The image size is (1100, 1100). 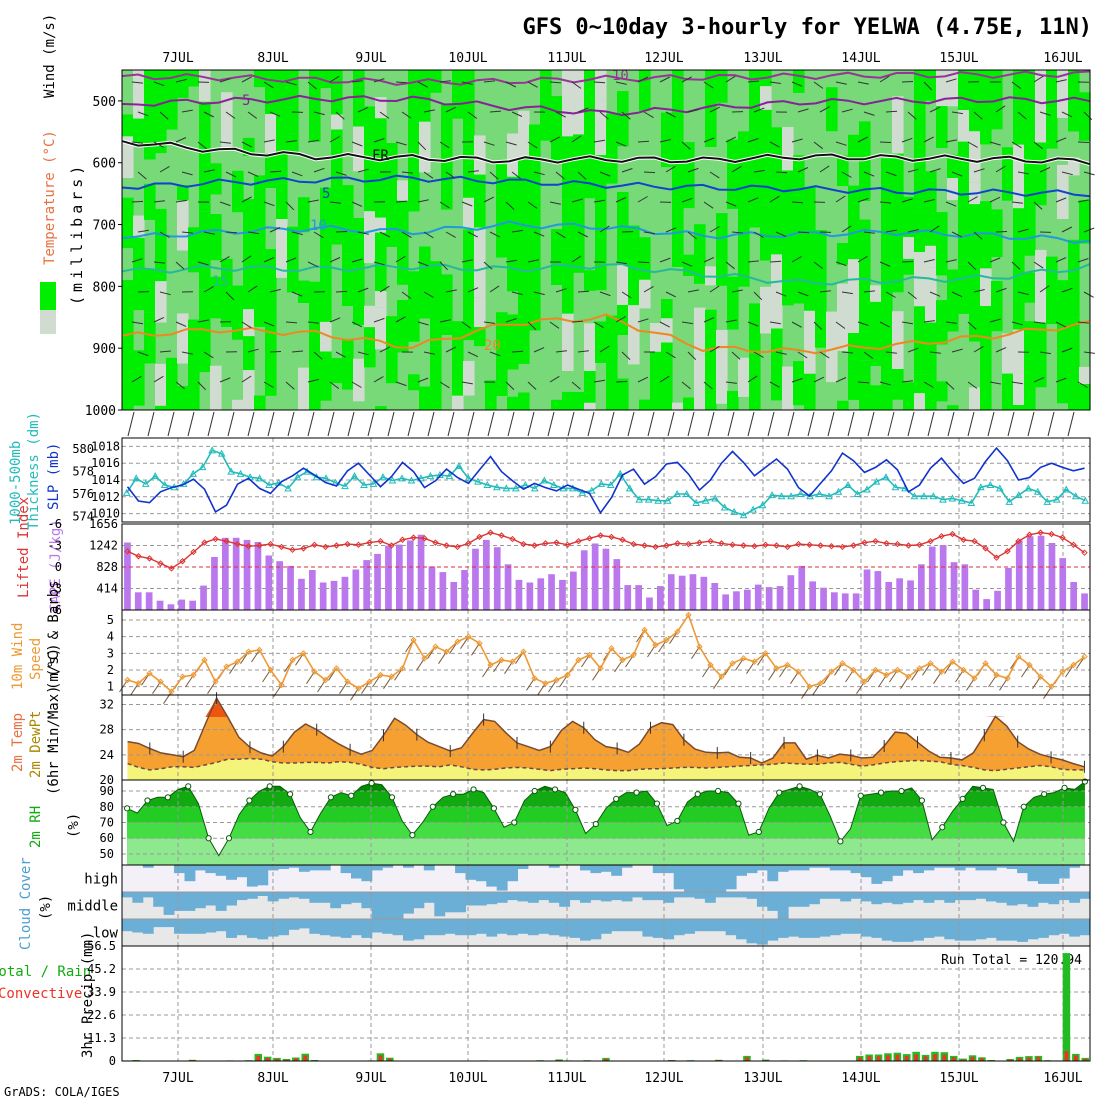 I want to click on rh2m-tick: 50, so click(x=107, y=854).